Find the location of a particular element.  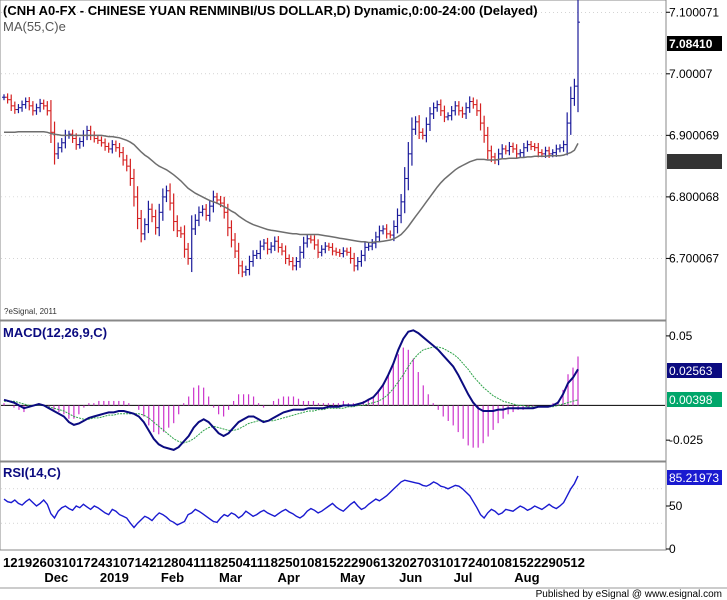

footer-published-by: Published by eSignal @ www.esignal.com is located at coordinates (629, 594).